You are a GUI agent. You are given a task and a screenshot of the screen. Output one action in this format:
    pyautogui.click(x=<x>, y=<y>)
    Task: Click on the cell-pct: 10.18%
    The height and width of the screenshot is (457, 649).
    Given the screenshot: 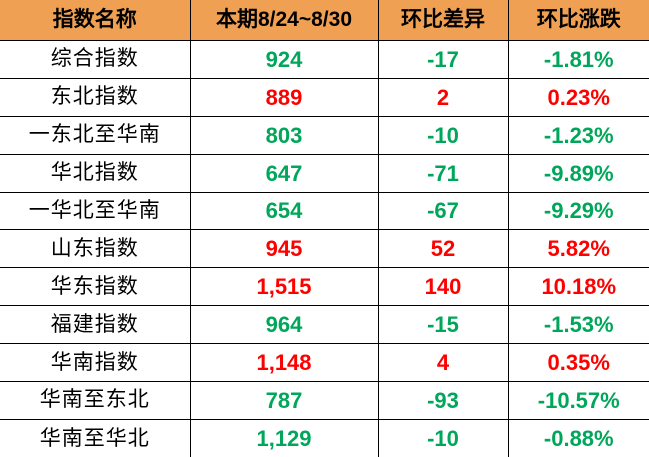 What is the action you would take?
    pyautogui.click(x=578, y=287)
    